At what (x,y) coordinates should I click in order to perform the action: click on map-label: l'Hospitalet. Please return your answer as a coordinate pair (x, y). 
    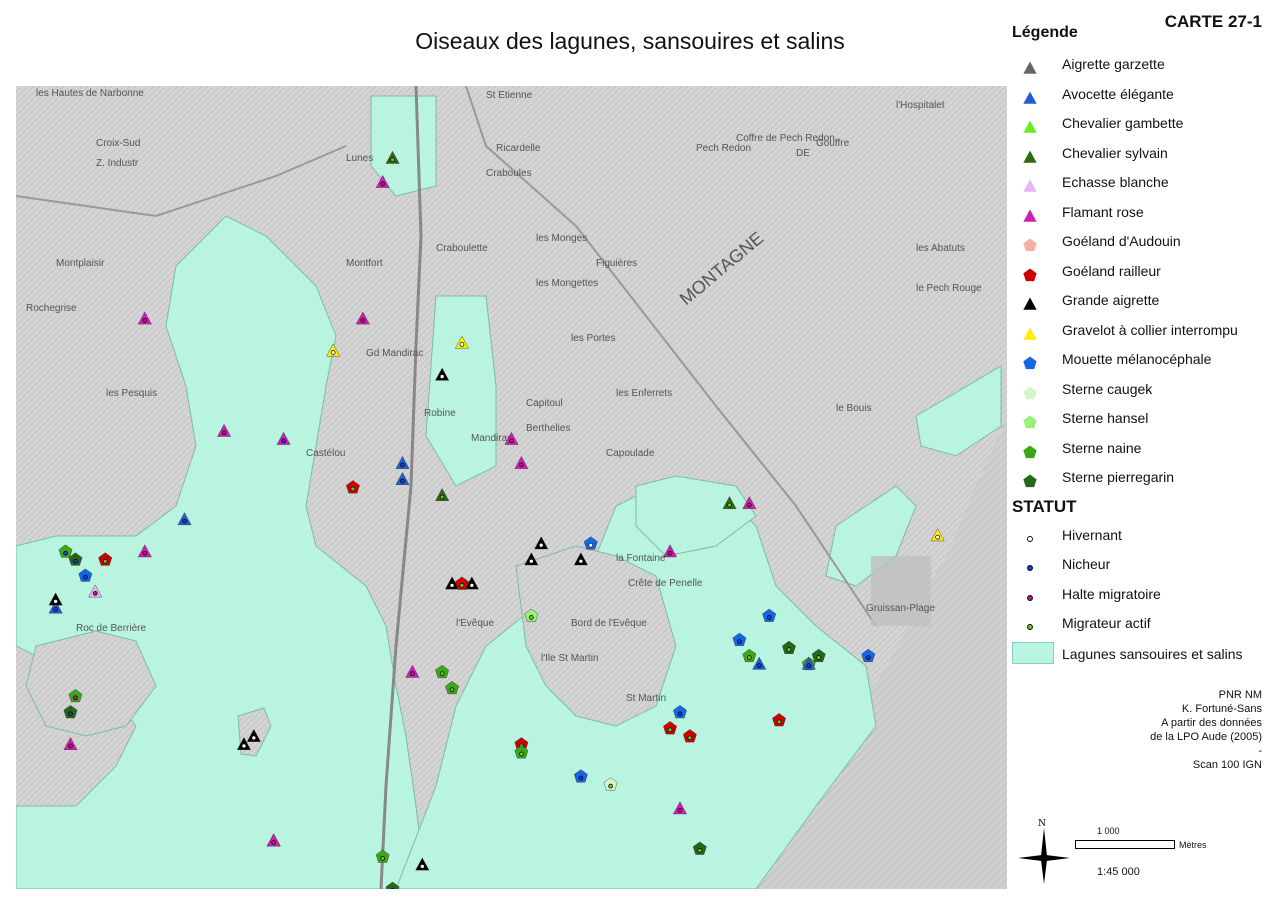
    Looking at the image, I should click on (920, 105).